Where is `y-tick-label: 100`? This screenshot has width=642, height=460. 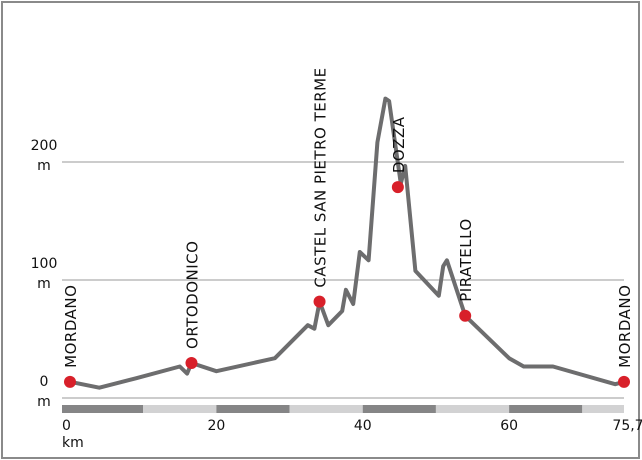 y-tick-label: 100 is located at coordinates (44, 264).